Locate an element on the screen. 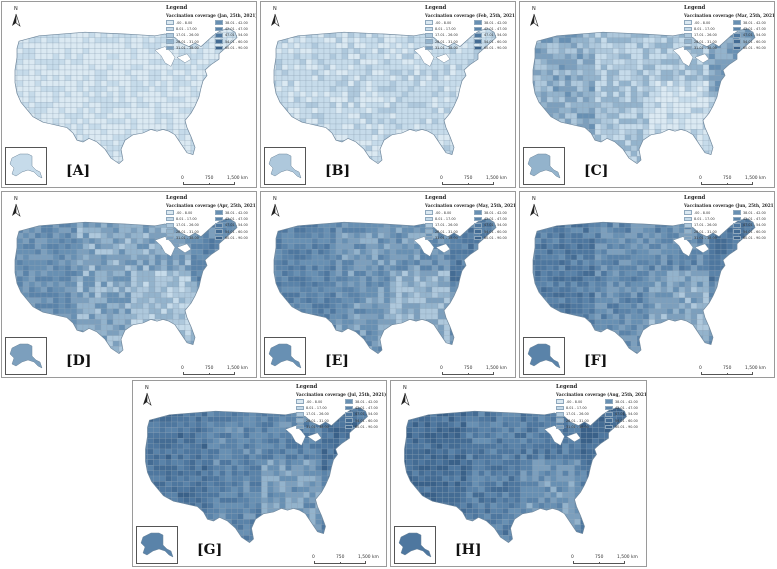 The width and height of the screenshot is (777, 569). legend-subtitle: Vaccination coverage (Jul, 25th, 2021) is located at coordinates (341, 394).